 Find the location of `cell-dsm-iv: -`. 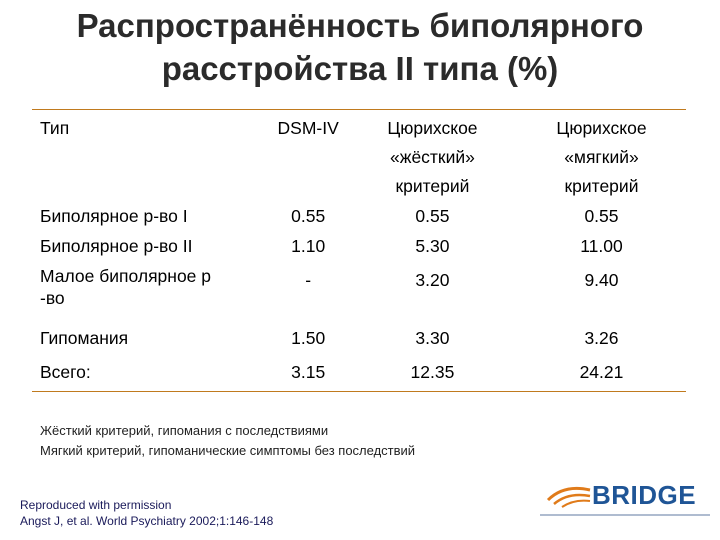

cell-dsm-iv: - is located at coordinates (308, 280).